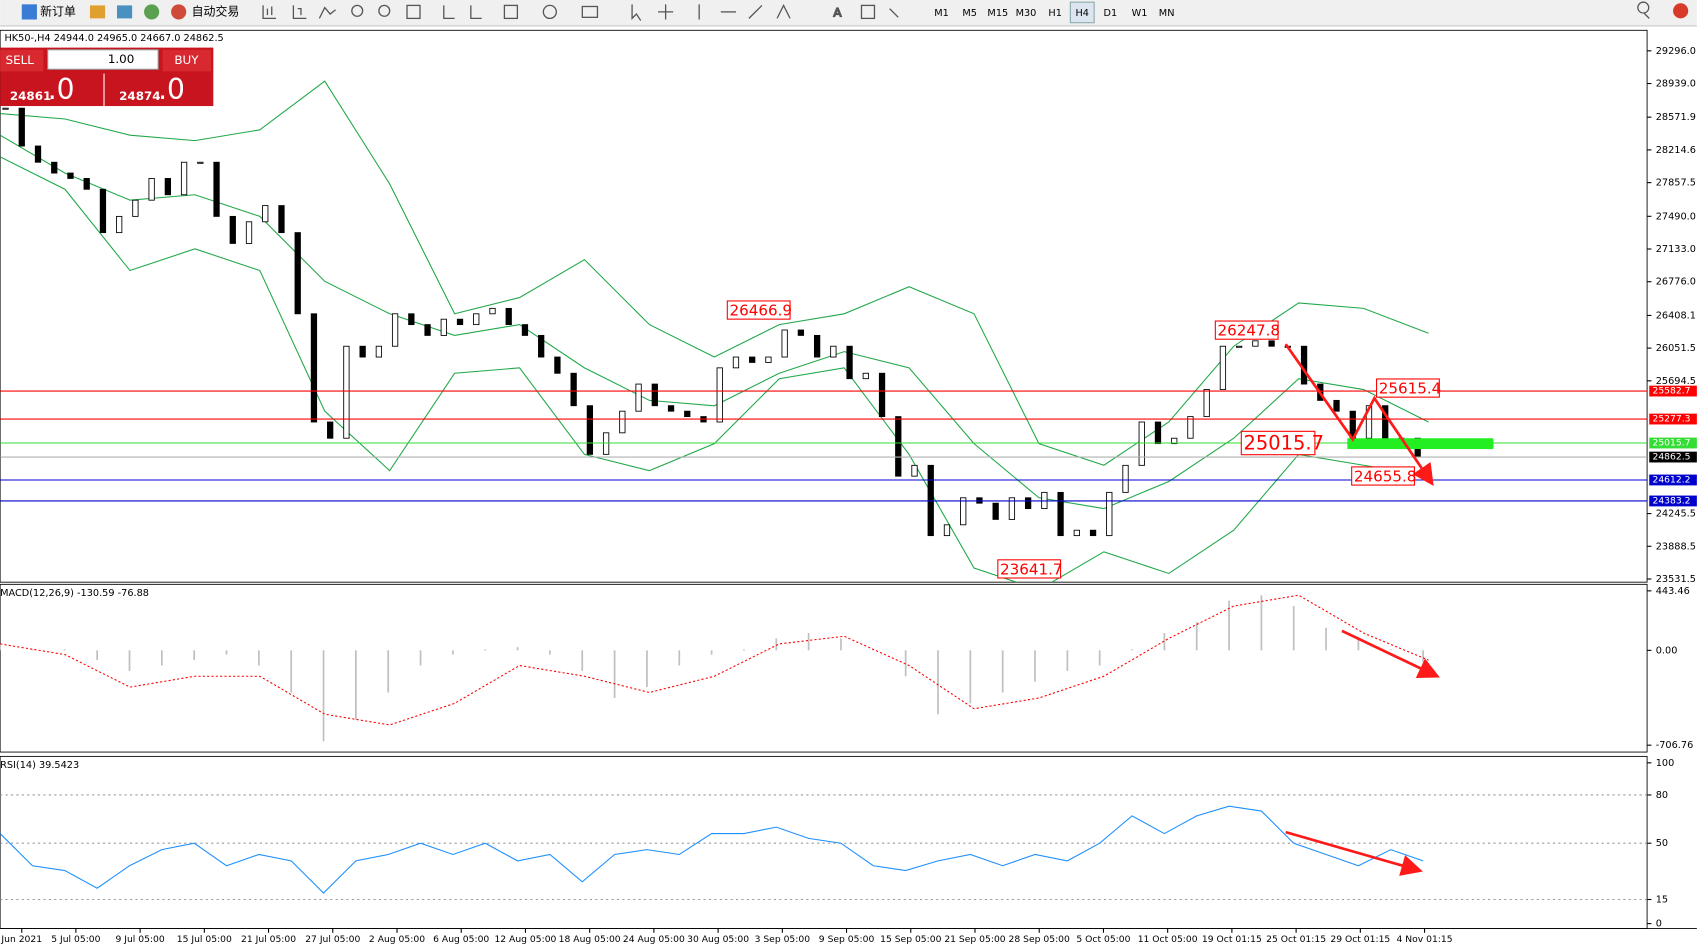 This screenshot has height=949, width=1697. What do you see at coordinates (525, 939) in the screenshot?
I see `x-tick-label: 12 Aug 05:00` at bounding box center [525, 939].